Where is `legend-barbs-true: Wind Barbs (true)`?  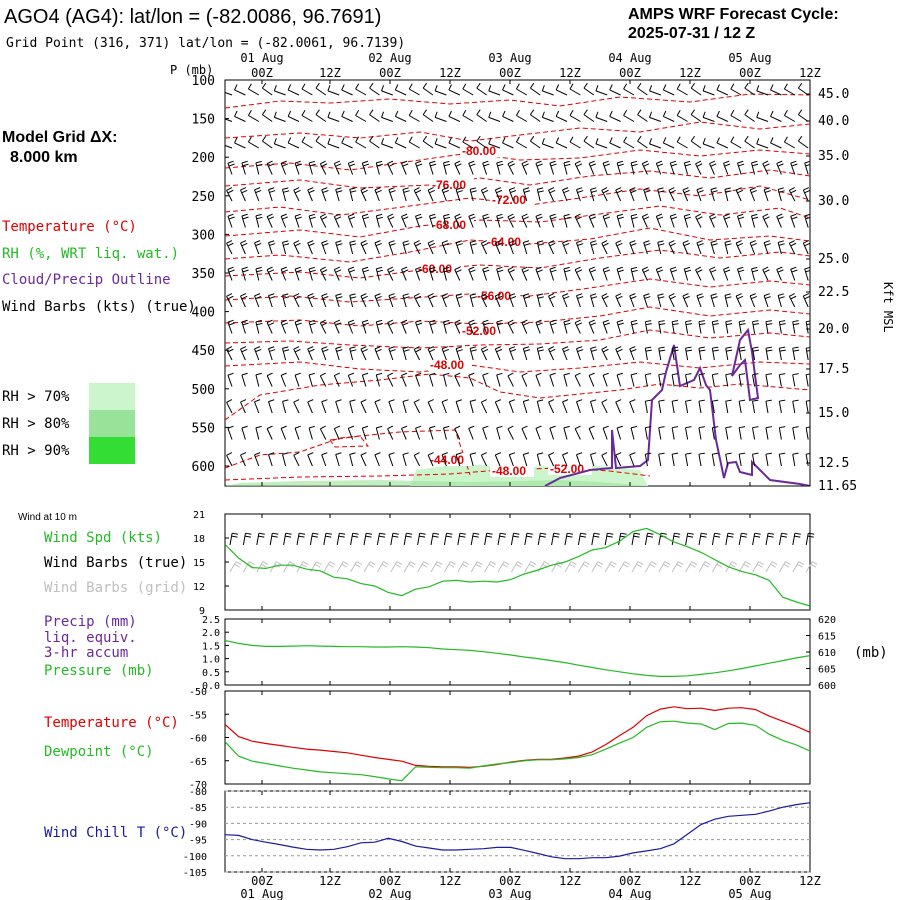
legend-barbs-true: Wind Barbs (true) is located at coordinates (115, 563).